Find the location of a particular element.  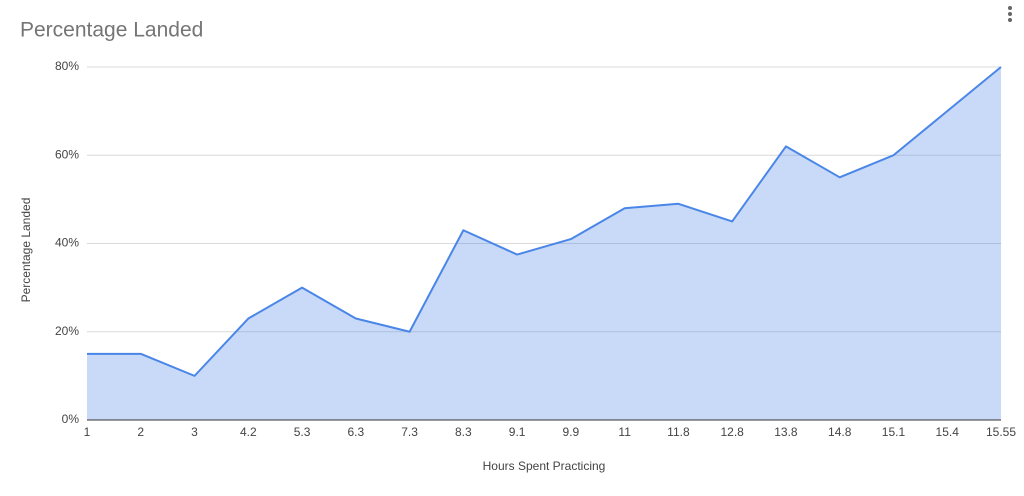

x-tick-label: 5.3 is located at coordinates (302, 432).